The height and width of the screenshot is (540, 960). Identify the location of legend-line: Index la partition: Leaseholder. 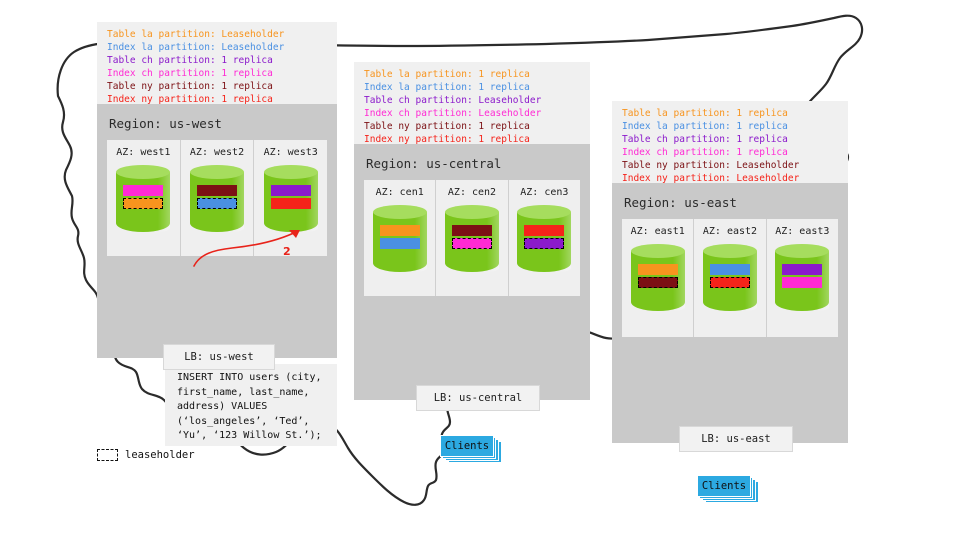
(196, 48).